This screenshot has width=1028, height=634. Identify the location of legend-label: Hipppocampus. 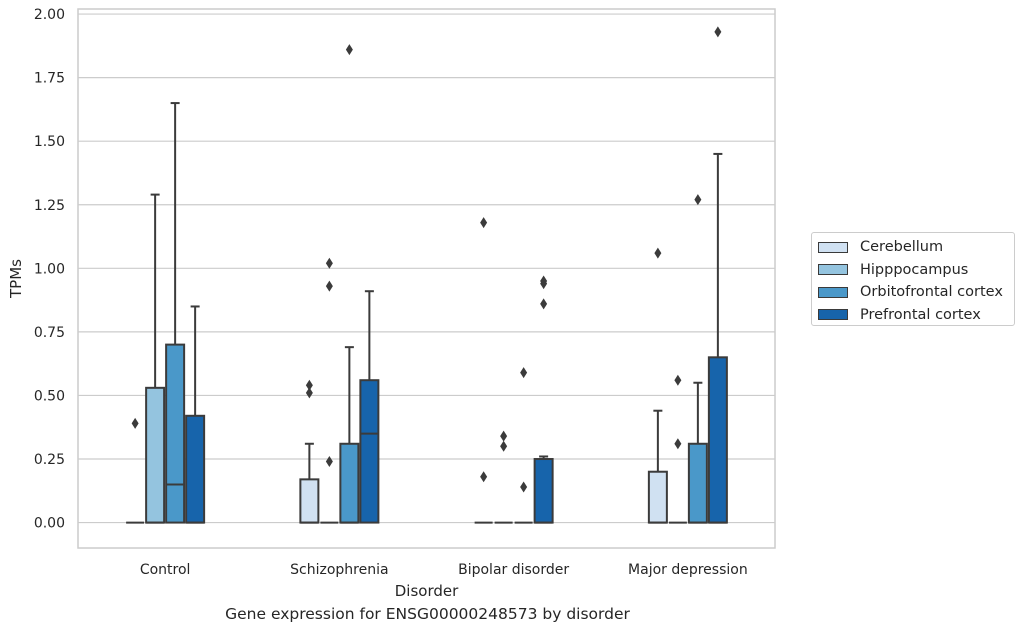
(914, 269).